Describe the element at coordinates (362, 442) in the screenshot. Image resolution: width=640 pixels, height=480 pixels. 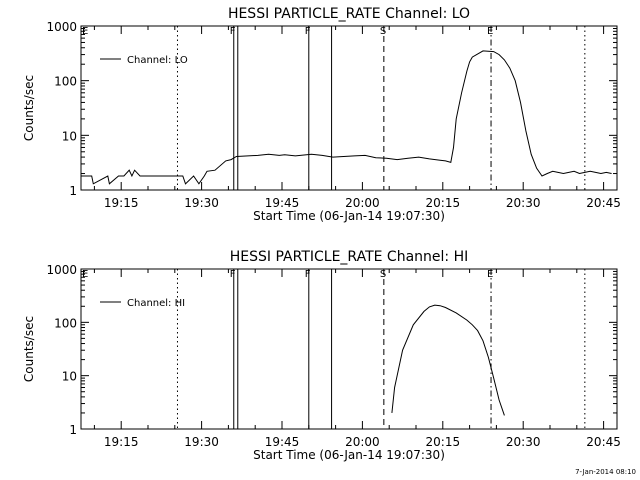
I see `chart-2-x-tick-label: 20:00` at that location.